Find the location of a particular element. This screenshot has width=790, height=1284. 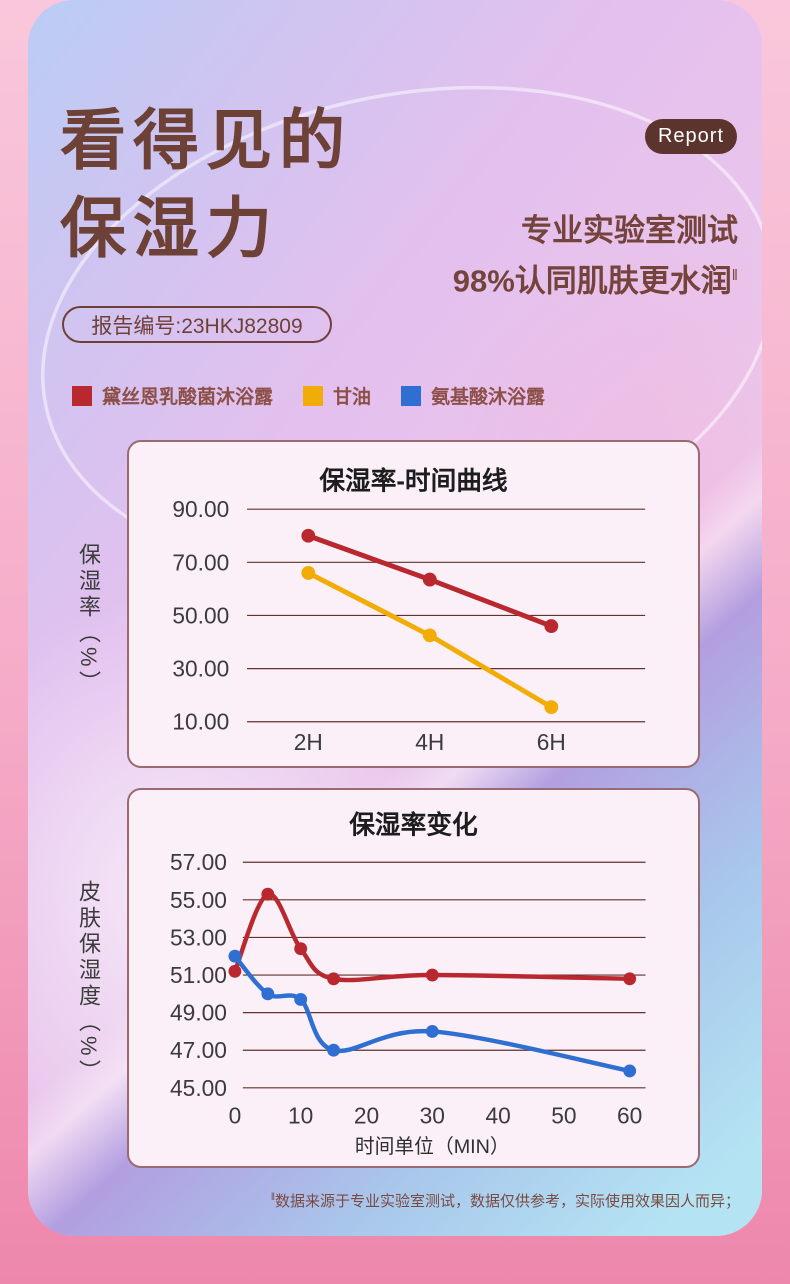

y-tick-label: 55.00 is located at coordinates (198, 900).